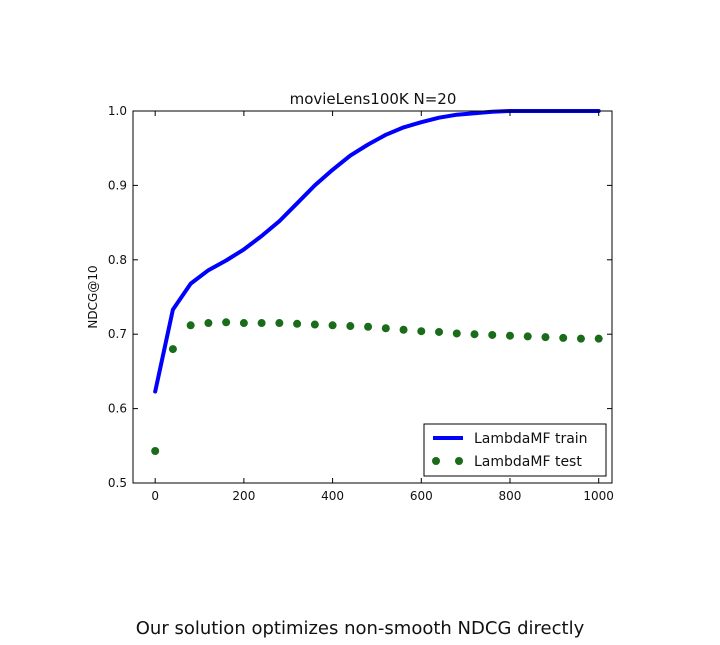  Describe the element at coordinates (117, 260) in the screenshot. I see `y-tick-label: 0.8` at that location.